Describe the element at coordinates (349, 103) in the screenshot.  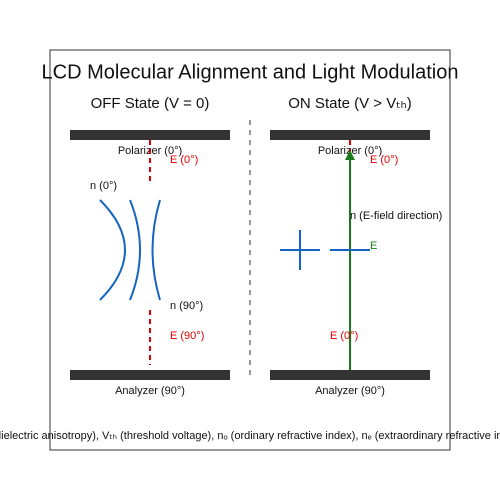
I see `on-heading: ON State (V > Vₜₕ)` at that location.